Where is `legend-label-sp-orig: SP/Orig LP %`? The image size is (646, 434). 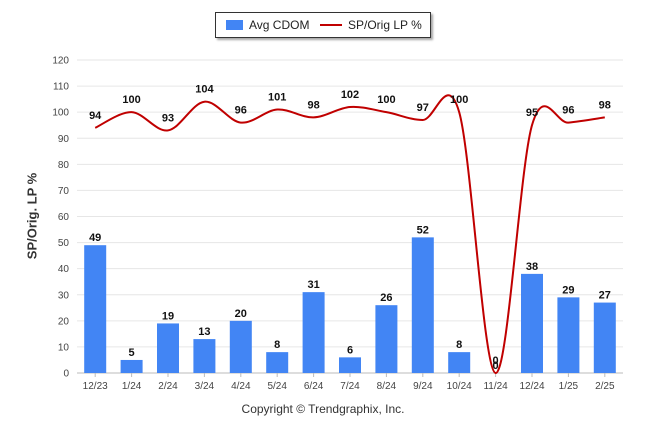
legend-label-sp-orig: SP/Orig LP % is located at coordinates (385, 25).